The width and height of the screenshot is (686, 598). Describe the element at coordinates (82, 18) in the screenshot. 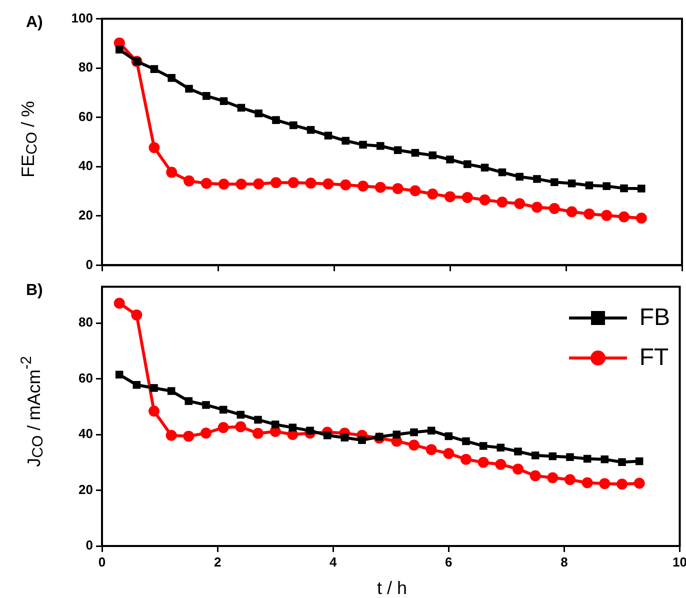

I see `y-tick-label: 100` at that location.